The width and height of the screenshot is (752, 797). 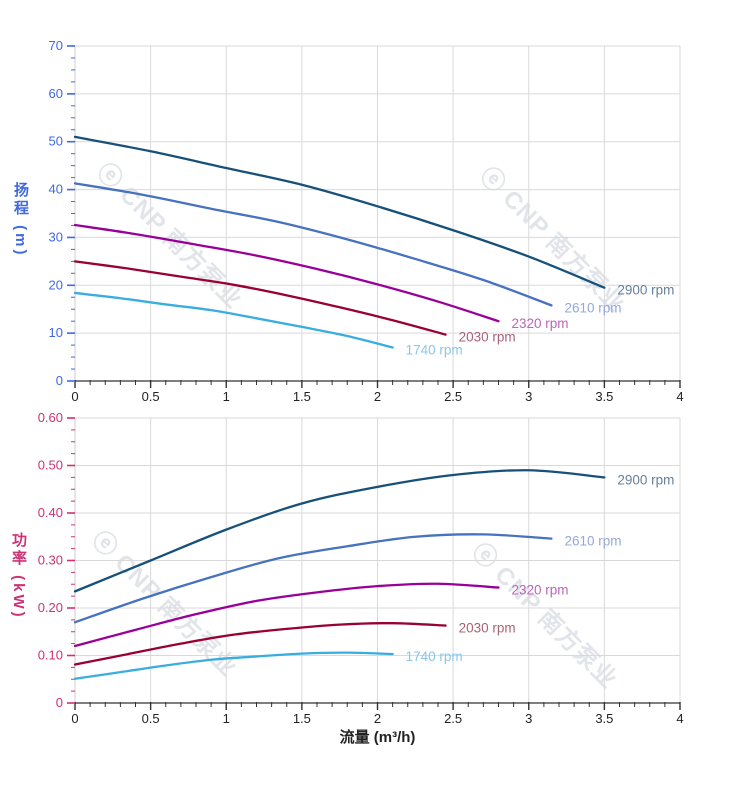 I want to click on y-tick-label: 0.50, so click(x=50, y=465).